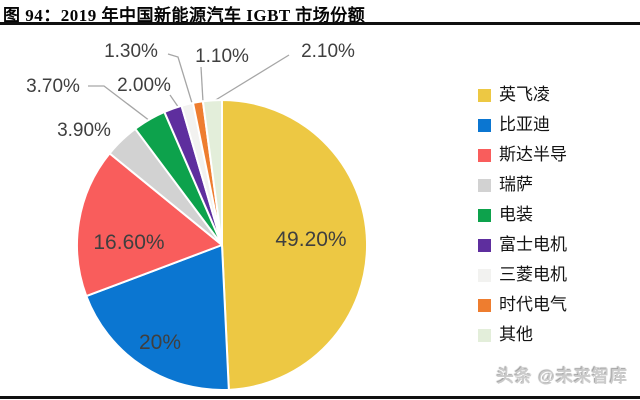 The height and width of the screenshot is (400, 640). I want to click on title-rule, so click(320, 23).